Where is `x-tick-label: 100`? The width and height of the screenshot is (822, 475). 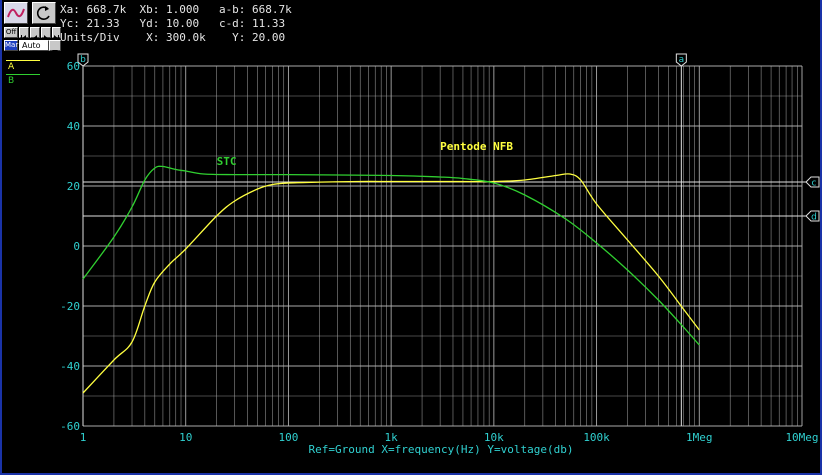 x-tick-label: 100 is located at coordinates (288, 437).